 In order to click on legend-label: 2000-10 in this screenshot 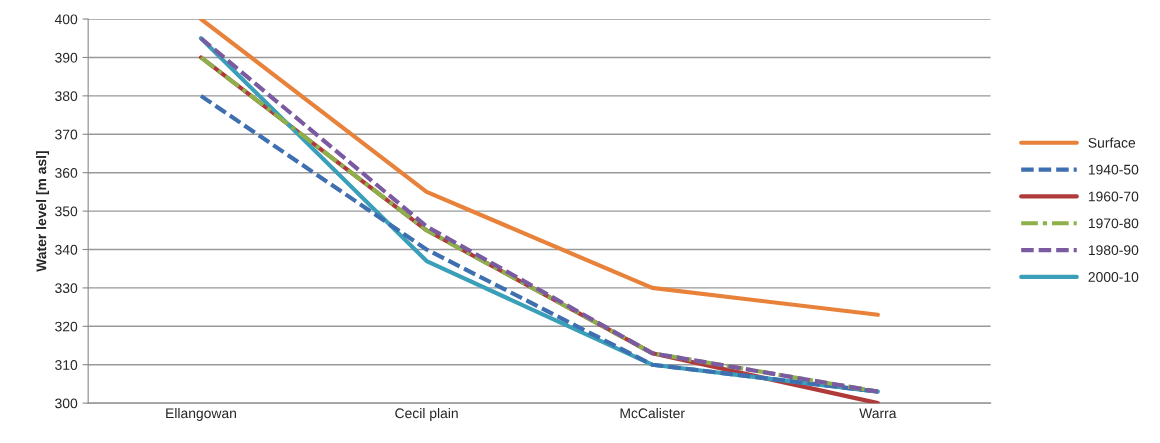, I will do `click(1113, 277)`.